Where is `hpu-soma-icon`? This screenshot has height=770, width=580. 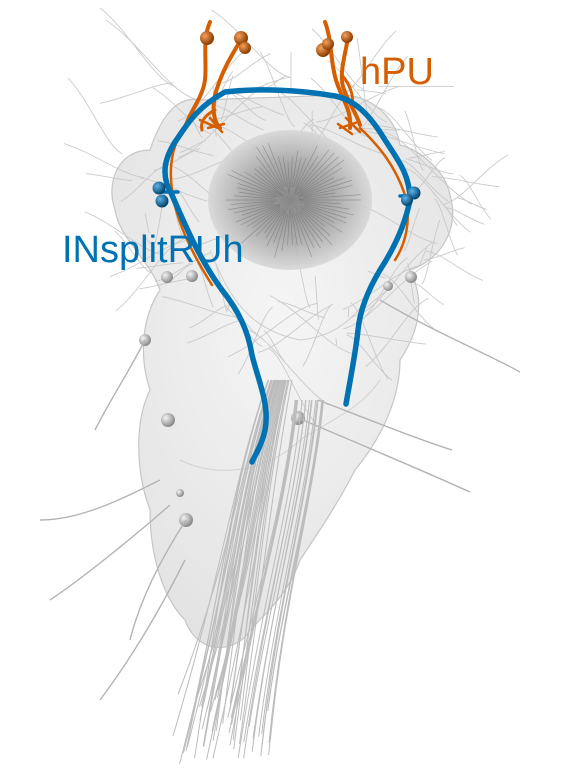
hpu-soma-icon is located at coordinates (241, 38).